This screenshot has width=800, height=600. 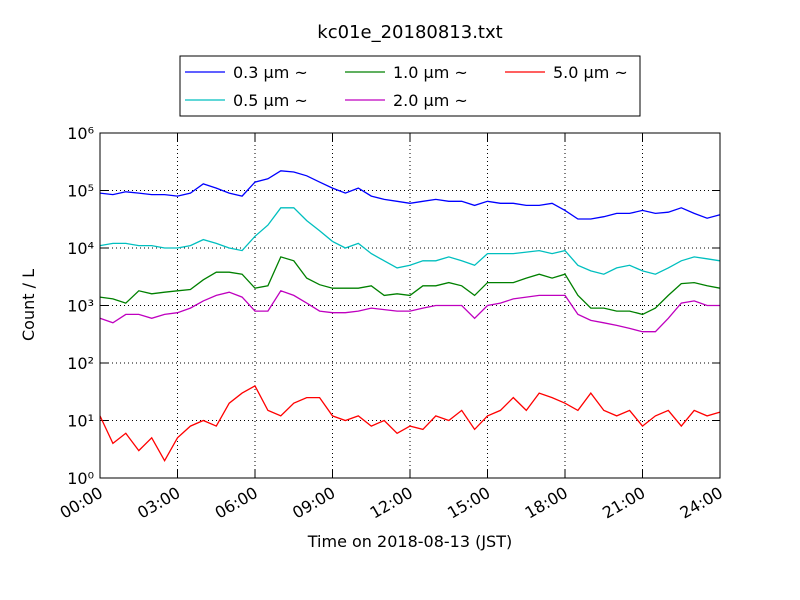 I want to click on legend-label: 1.0 μm ~, so click(x=430, y=72).